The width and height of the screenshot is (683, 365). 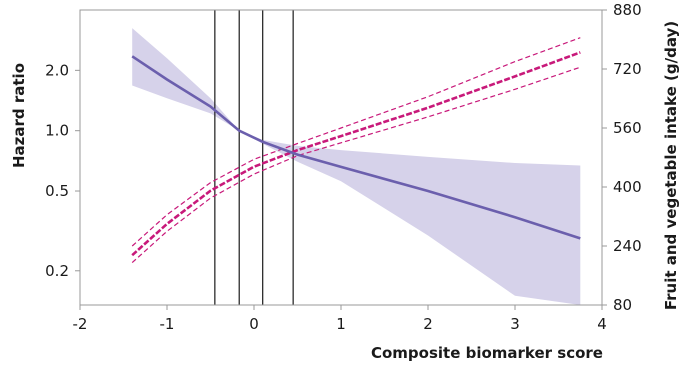 What do you see at coordinates (57, 131) in the screenshot?
I see `y-tick-label: 1.0` at bounding box center [57, 131].